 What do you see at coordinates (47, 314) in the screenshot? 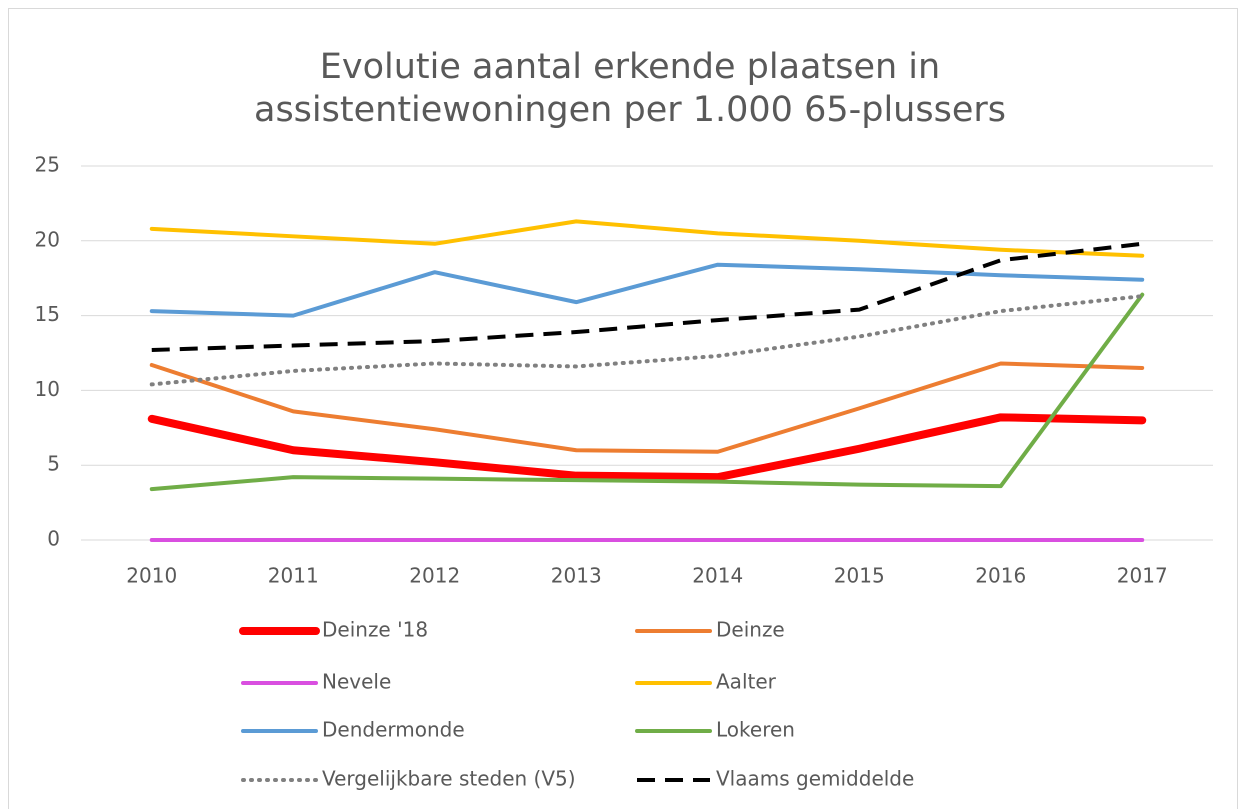
I see `y-tick-label: 15` at bounding box center [47, 314].